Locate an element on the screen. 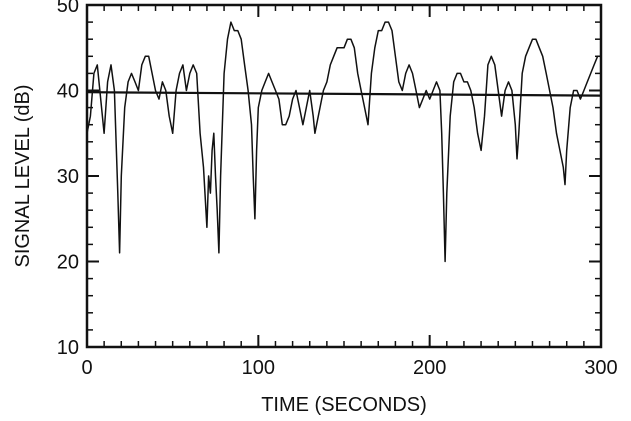  y-tick-labels: 10 20 30 40 50 is located at coordinates (68, 179).